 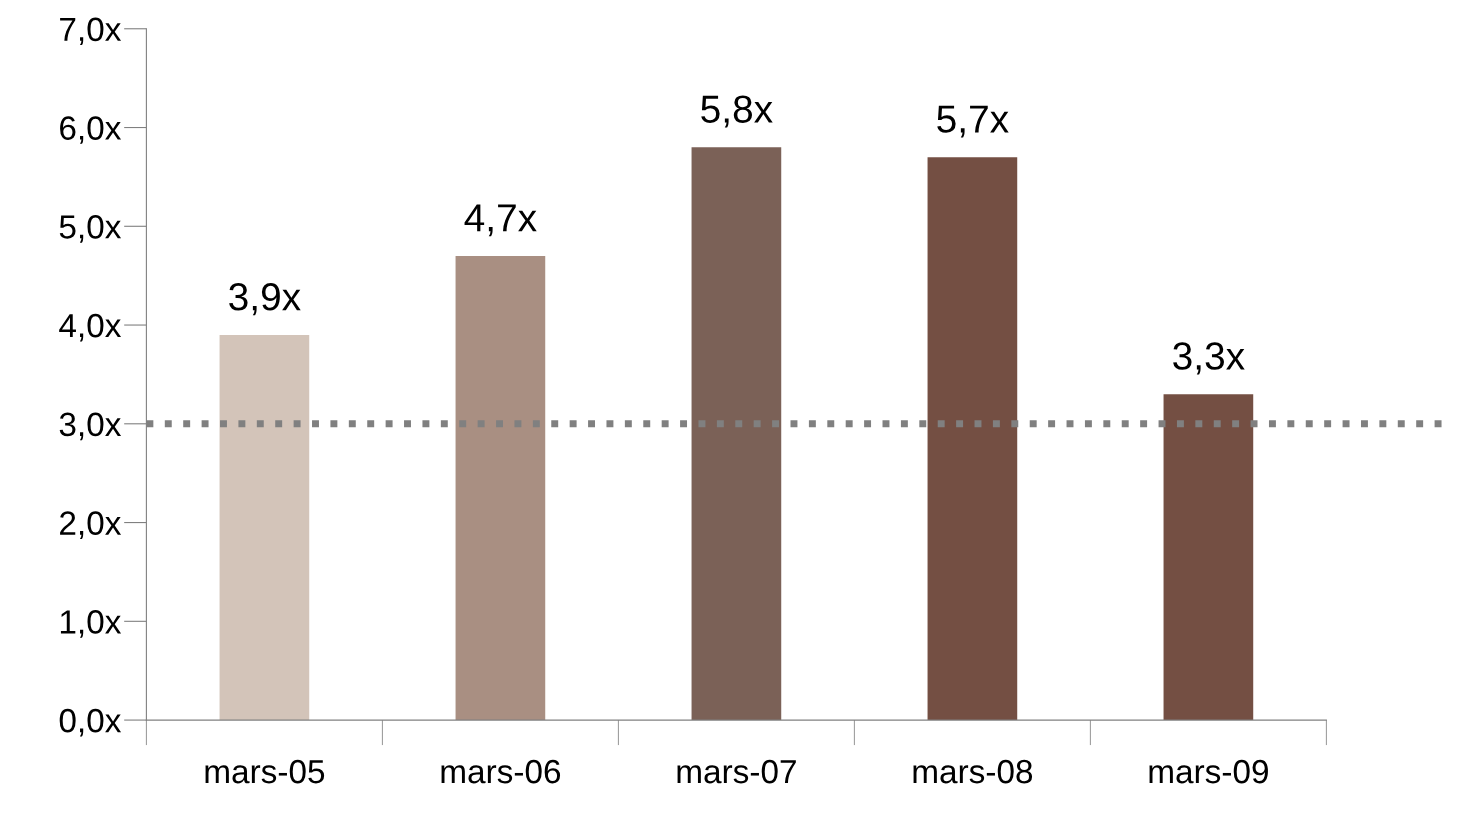 I want to click on x-tick-label: mars-09, so click(x=1208, y=771).